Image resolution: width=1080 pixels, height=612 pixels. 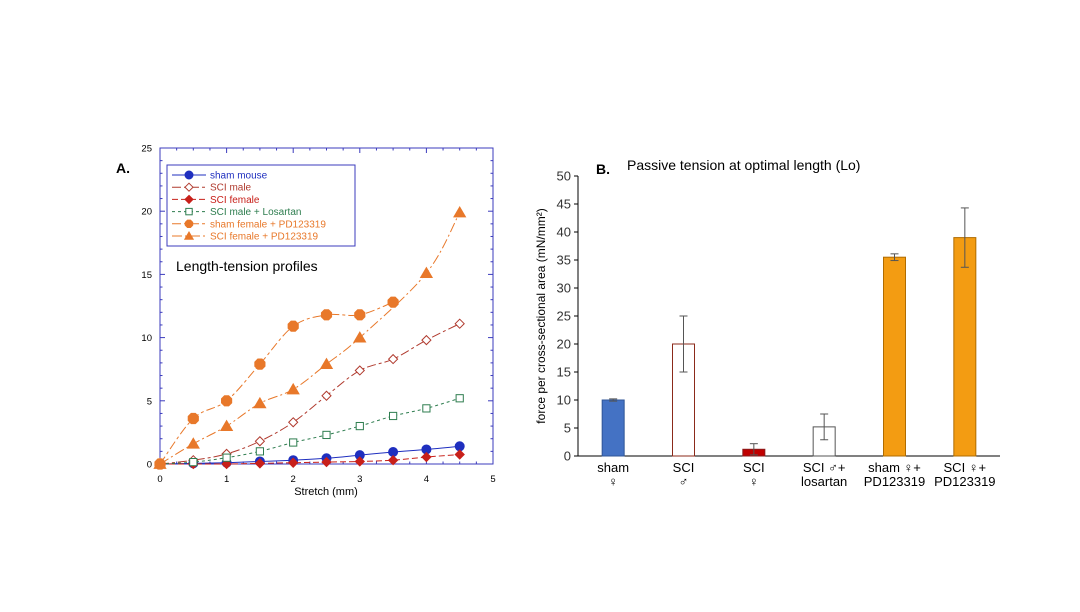 I want to click on category-label: losartan, so click(x=824, y=481).